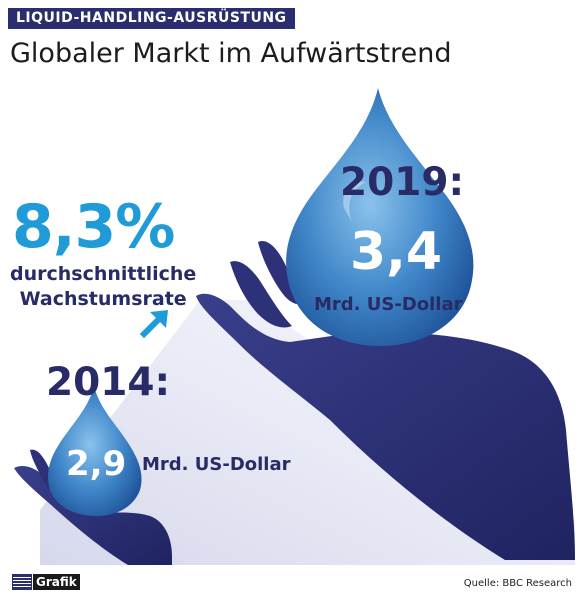 This screenshot has height=600, width=586. I want to click on kicker-label: LIQUID-HANDLING-AUSRÜSTUNG, so click(151, 18).